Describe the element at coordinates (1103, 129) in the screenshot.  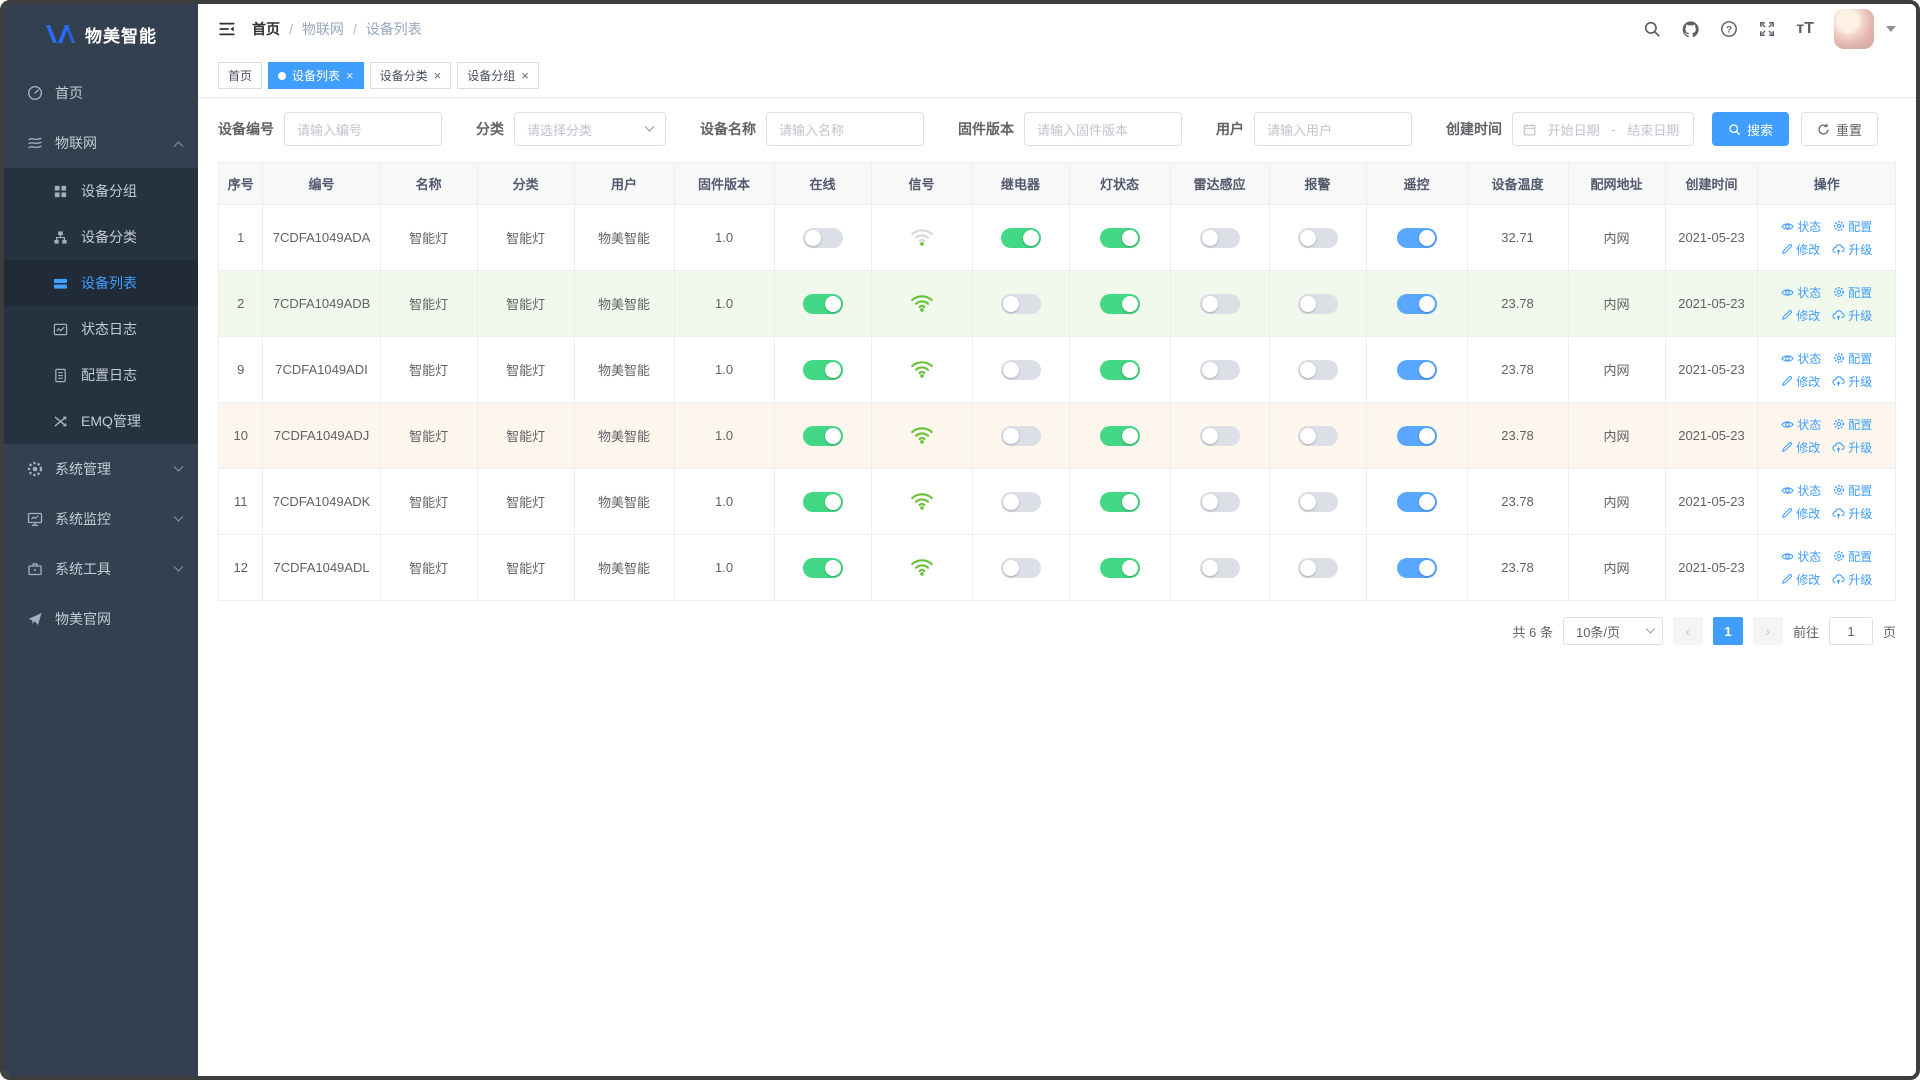
I see `firmware-input: 请输入固件版本` at that location.